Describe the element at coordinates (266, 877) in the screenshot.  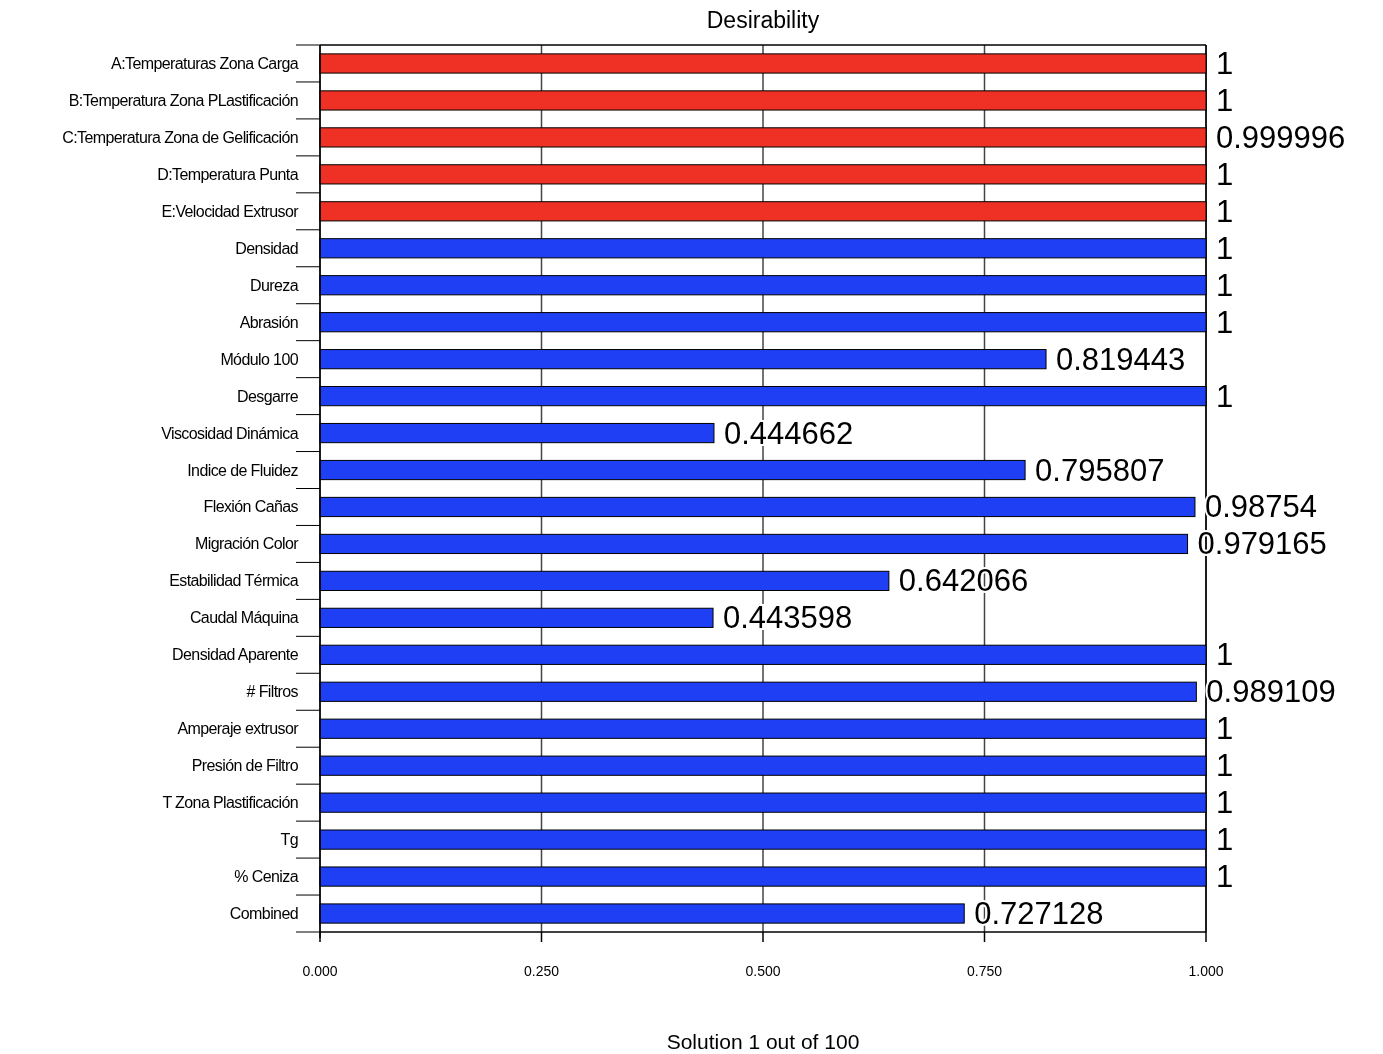
I see `y-tick-label: % Ceniza` at that location.